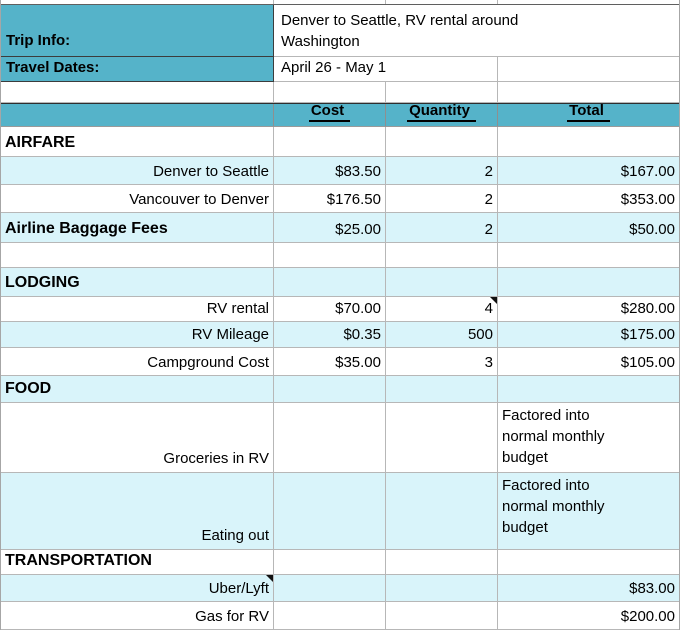  Describe the element at coordinates (137, 309) in the screenshot. I see `cell-label: RV rental` at that location.